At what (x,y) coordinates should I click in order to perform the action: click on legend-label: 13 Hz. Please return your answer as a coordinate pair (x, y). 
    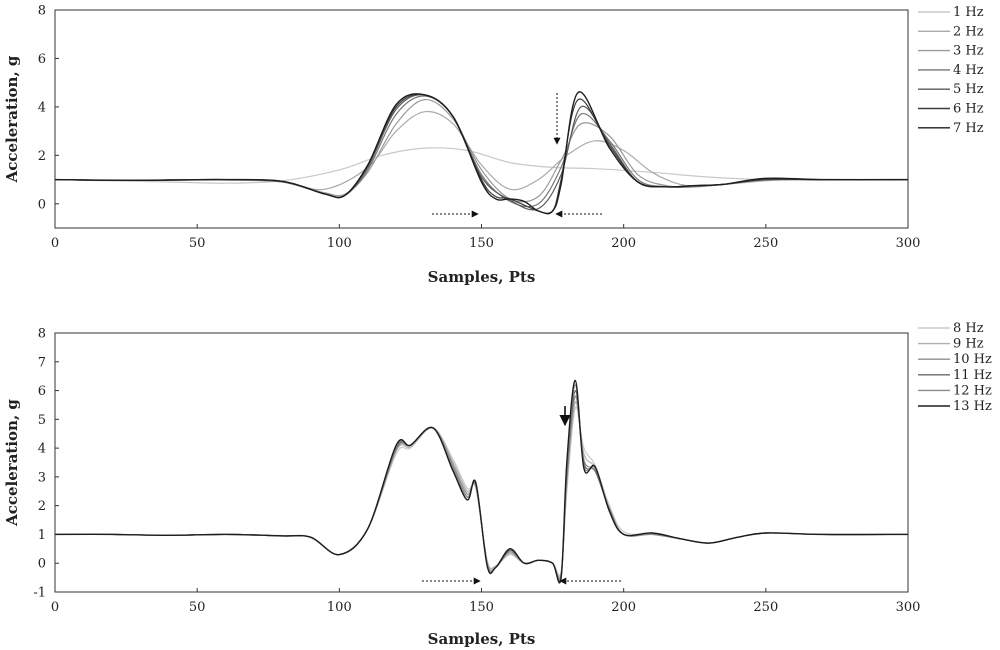
    Looking at the image, I should click on (972, 406).